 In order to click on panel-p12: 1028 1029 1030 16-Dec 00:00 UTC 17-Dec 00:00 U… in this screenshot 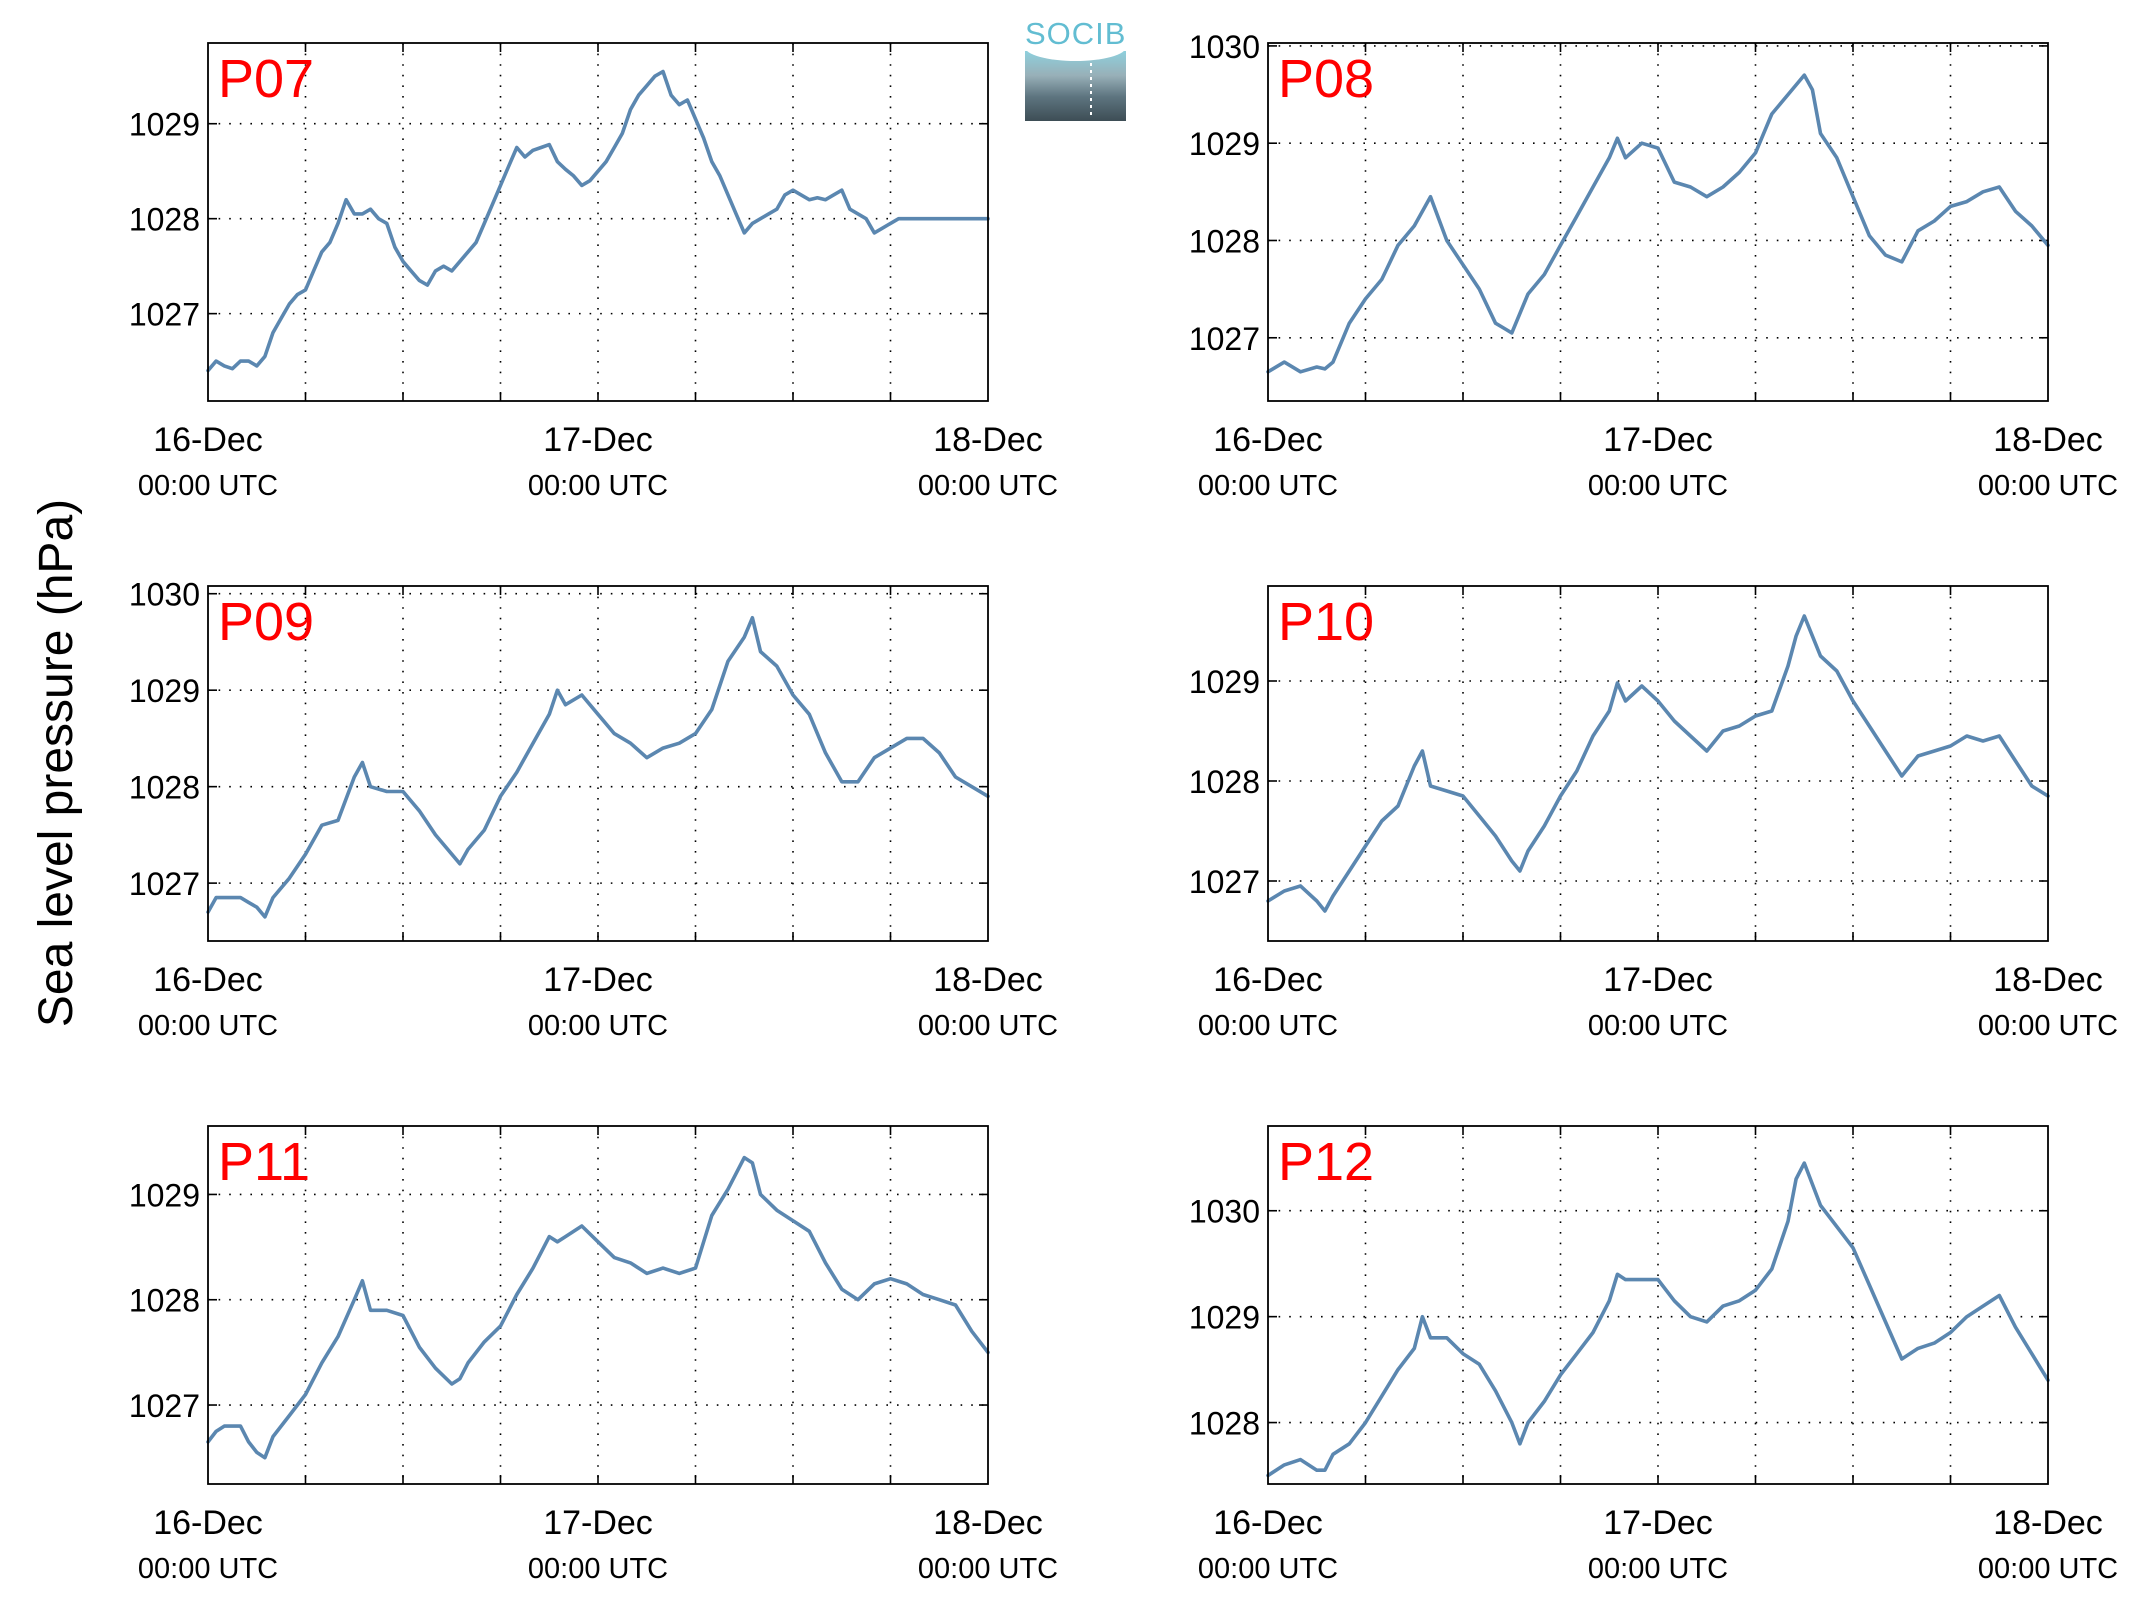, I will do `click(1653, 1355)`.